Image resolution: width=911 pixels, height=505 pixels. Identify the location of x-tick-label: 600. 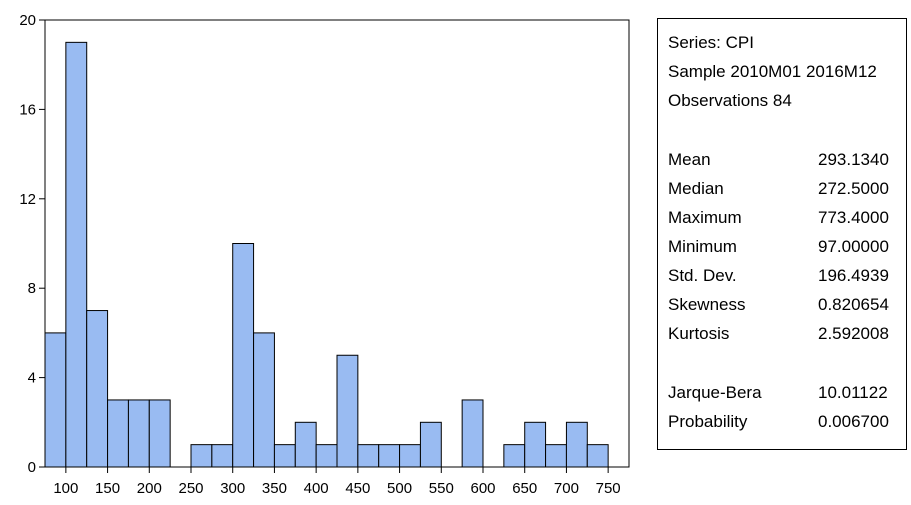
(482, 488).